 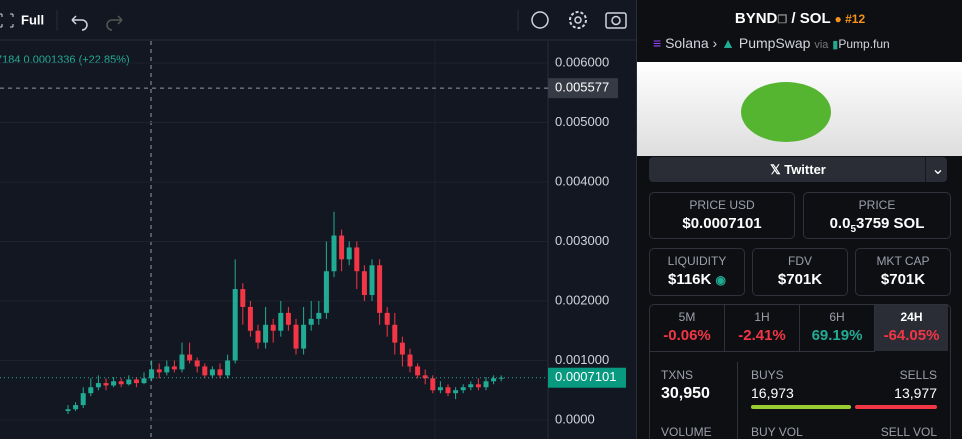 I want to click on label: 5M, so click(x=687, y=317).